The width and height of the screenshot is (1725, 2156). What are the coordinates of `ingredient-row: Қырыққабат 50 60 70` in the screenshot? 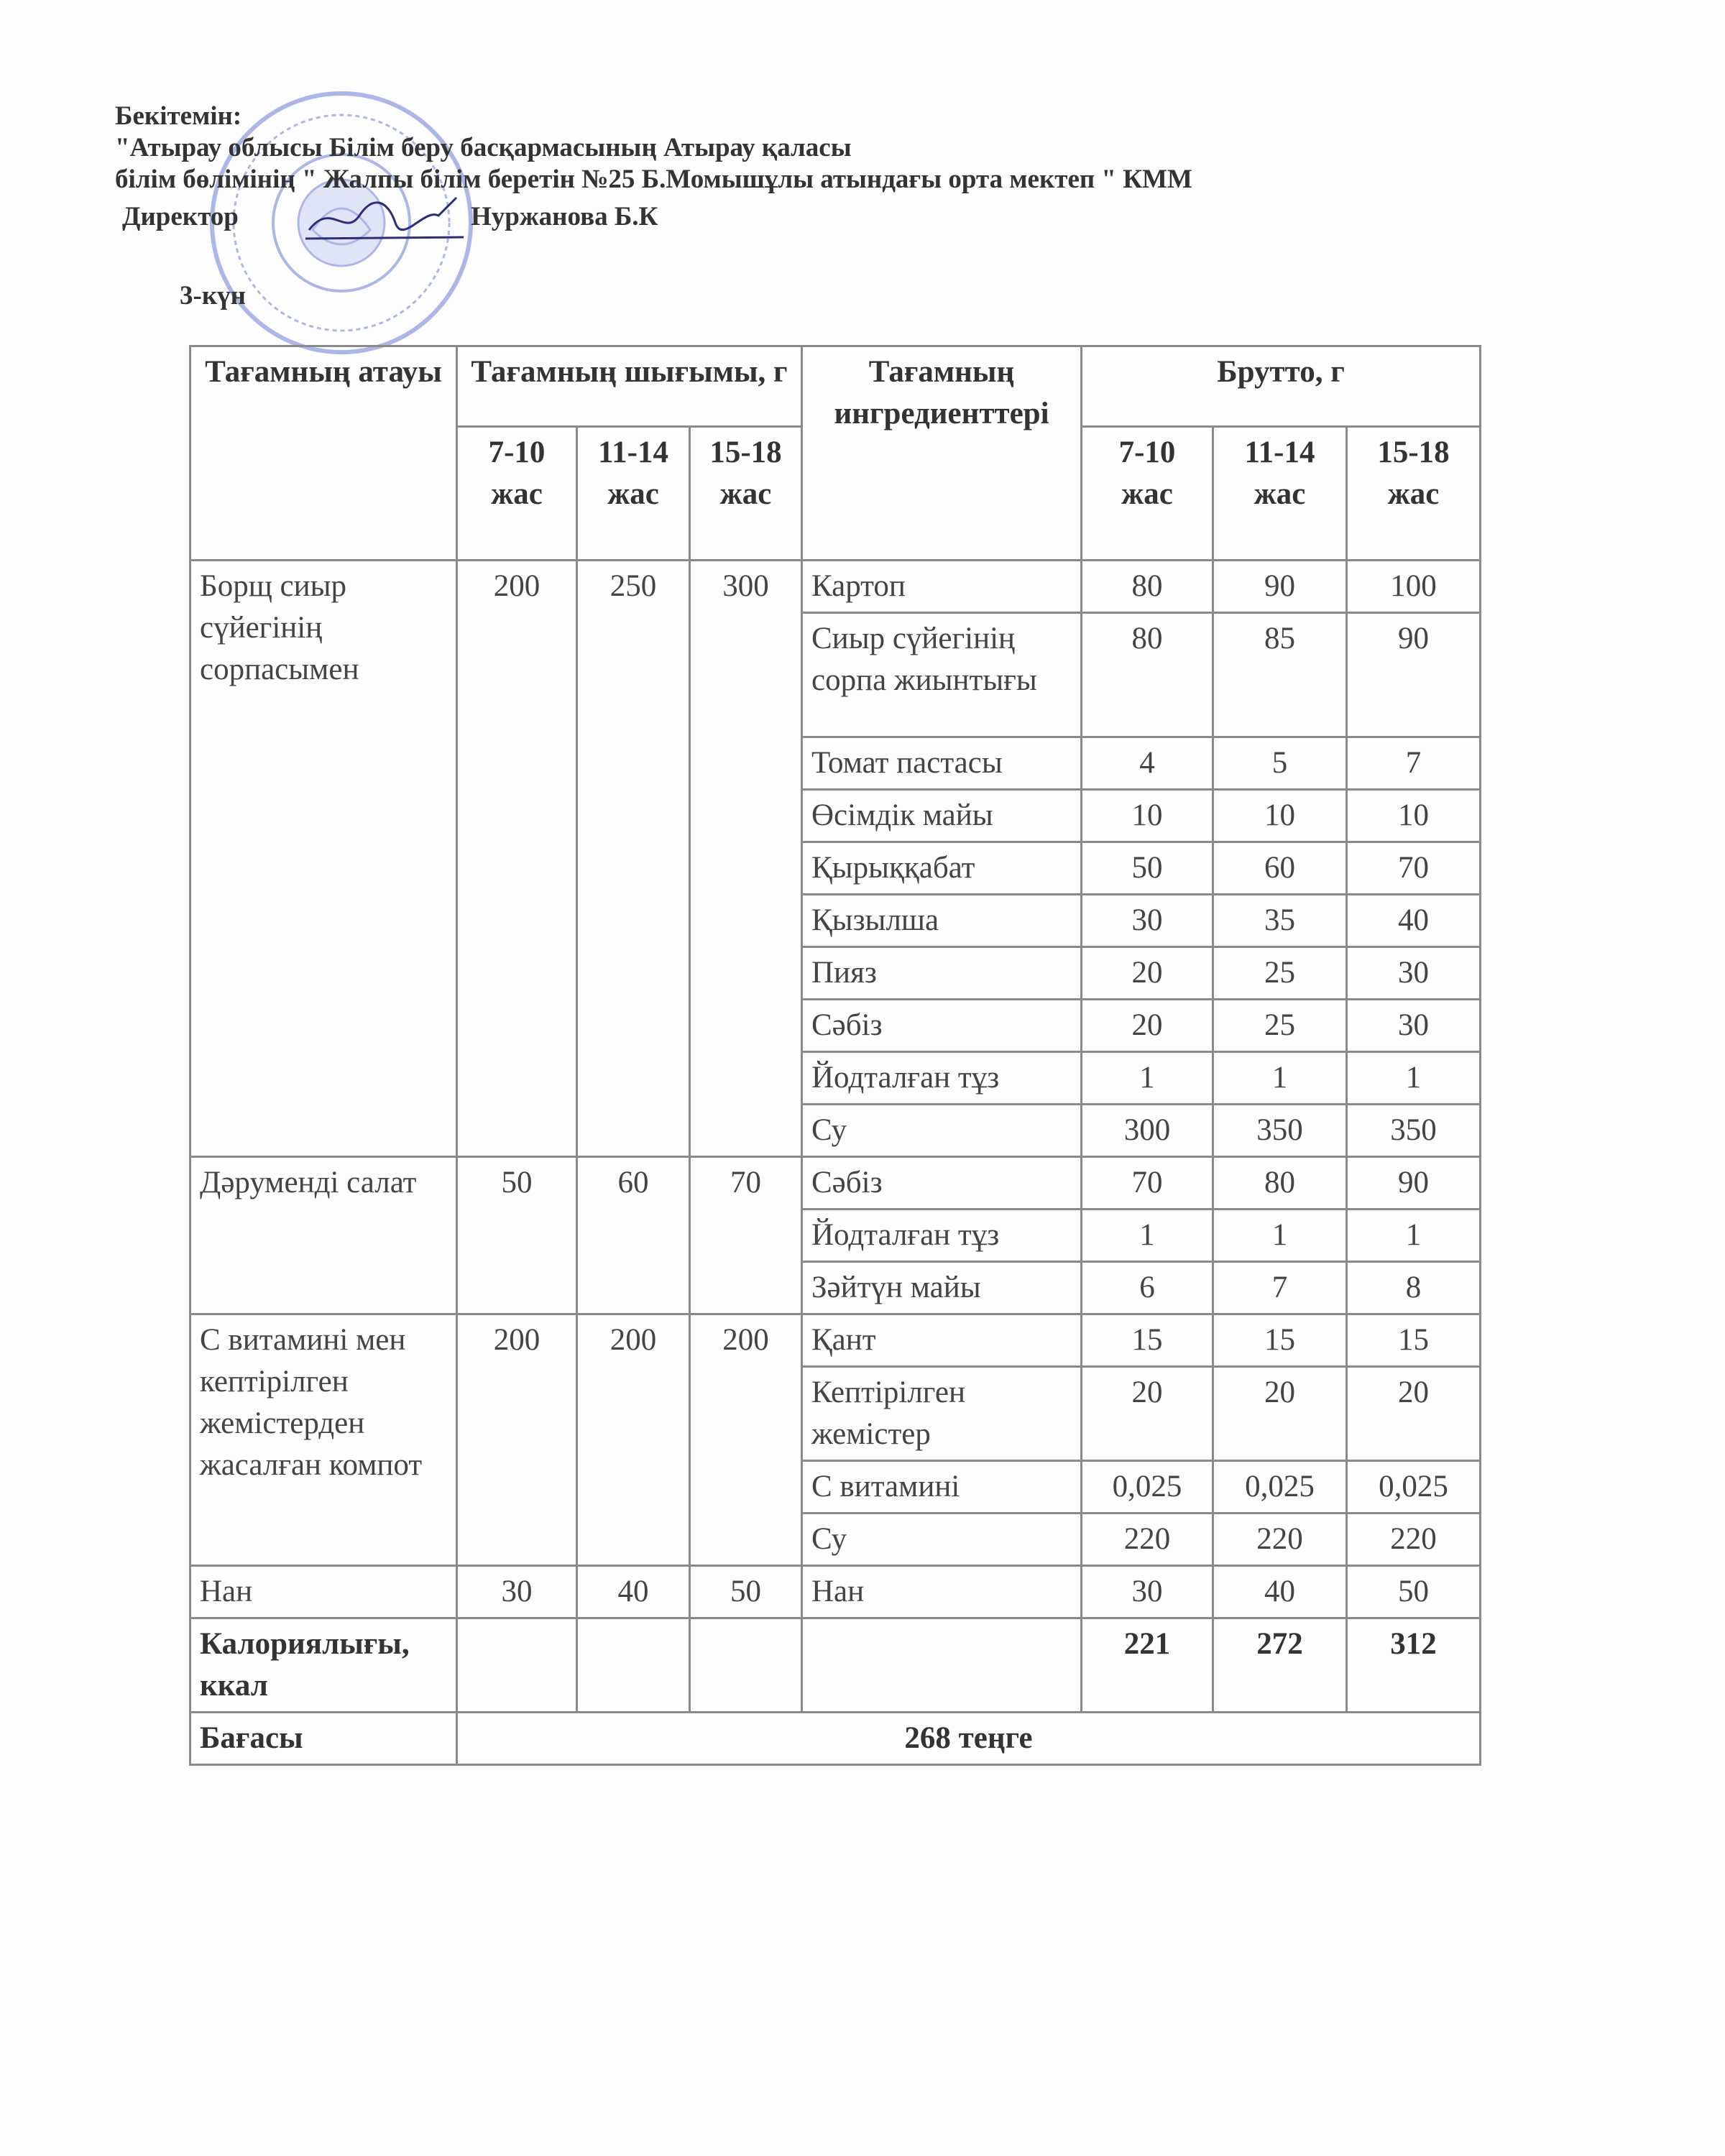 It's located at (835, 868).